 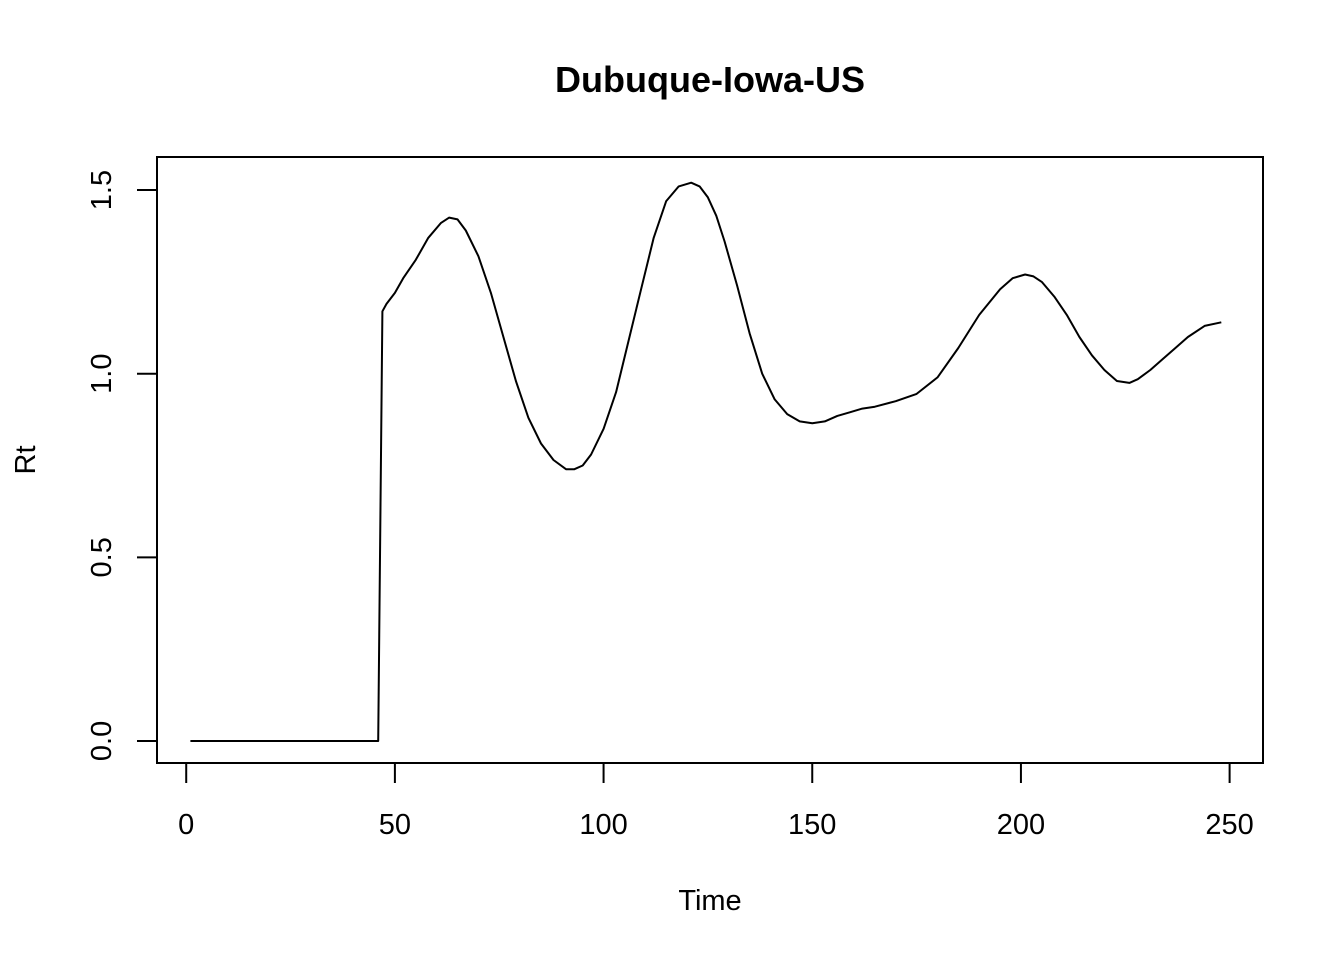 I want to click on x-tick-label: 50, so click(x=395, y=825).